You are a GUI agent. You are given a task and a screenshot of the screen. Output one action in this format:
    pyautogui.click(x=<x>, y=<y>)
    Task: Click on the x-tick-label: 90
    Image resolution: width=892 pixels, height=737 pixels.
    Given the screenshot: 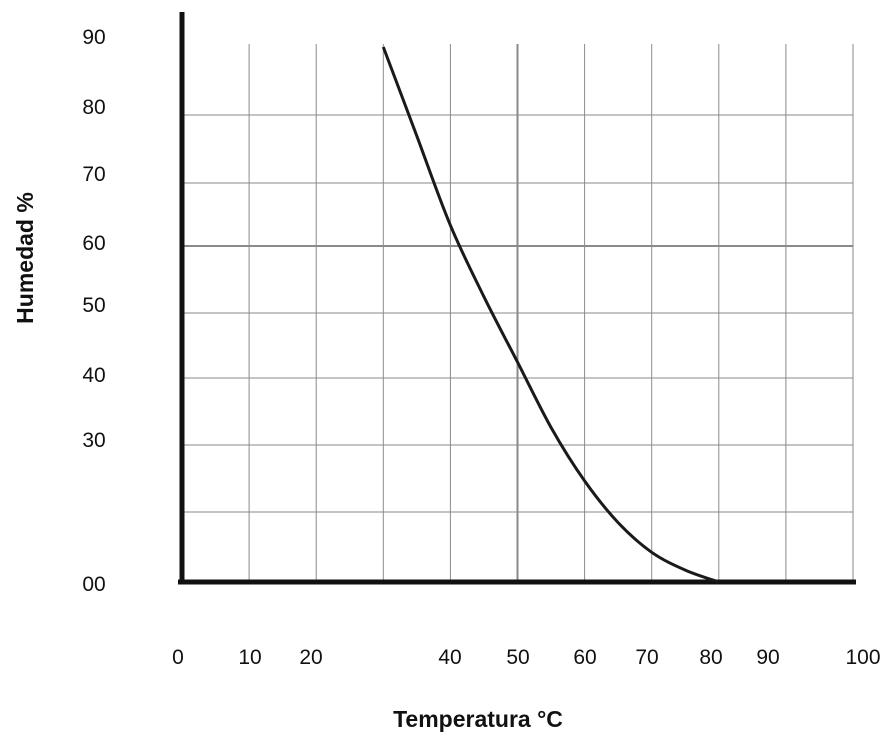 What is the action you would take?
    pyautogui.click(x=767, y=657)
    